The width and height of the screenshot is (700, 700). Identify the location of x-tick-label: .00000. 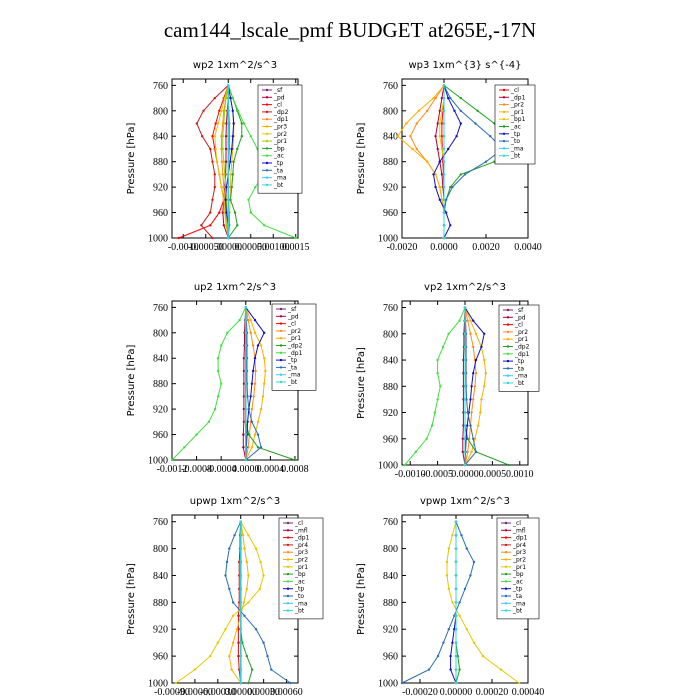
(229, 247).